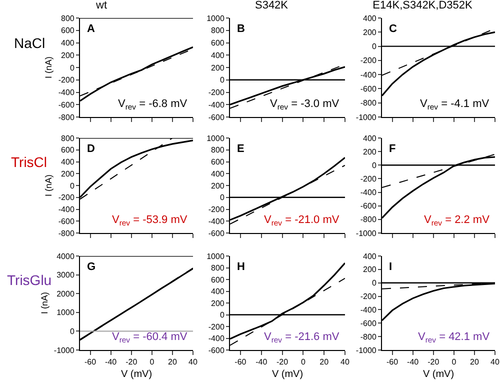  What do you see at coordinates (29, 162) in the screenshot?
I see `text: TrisCl` at bounding box center [29, 162].